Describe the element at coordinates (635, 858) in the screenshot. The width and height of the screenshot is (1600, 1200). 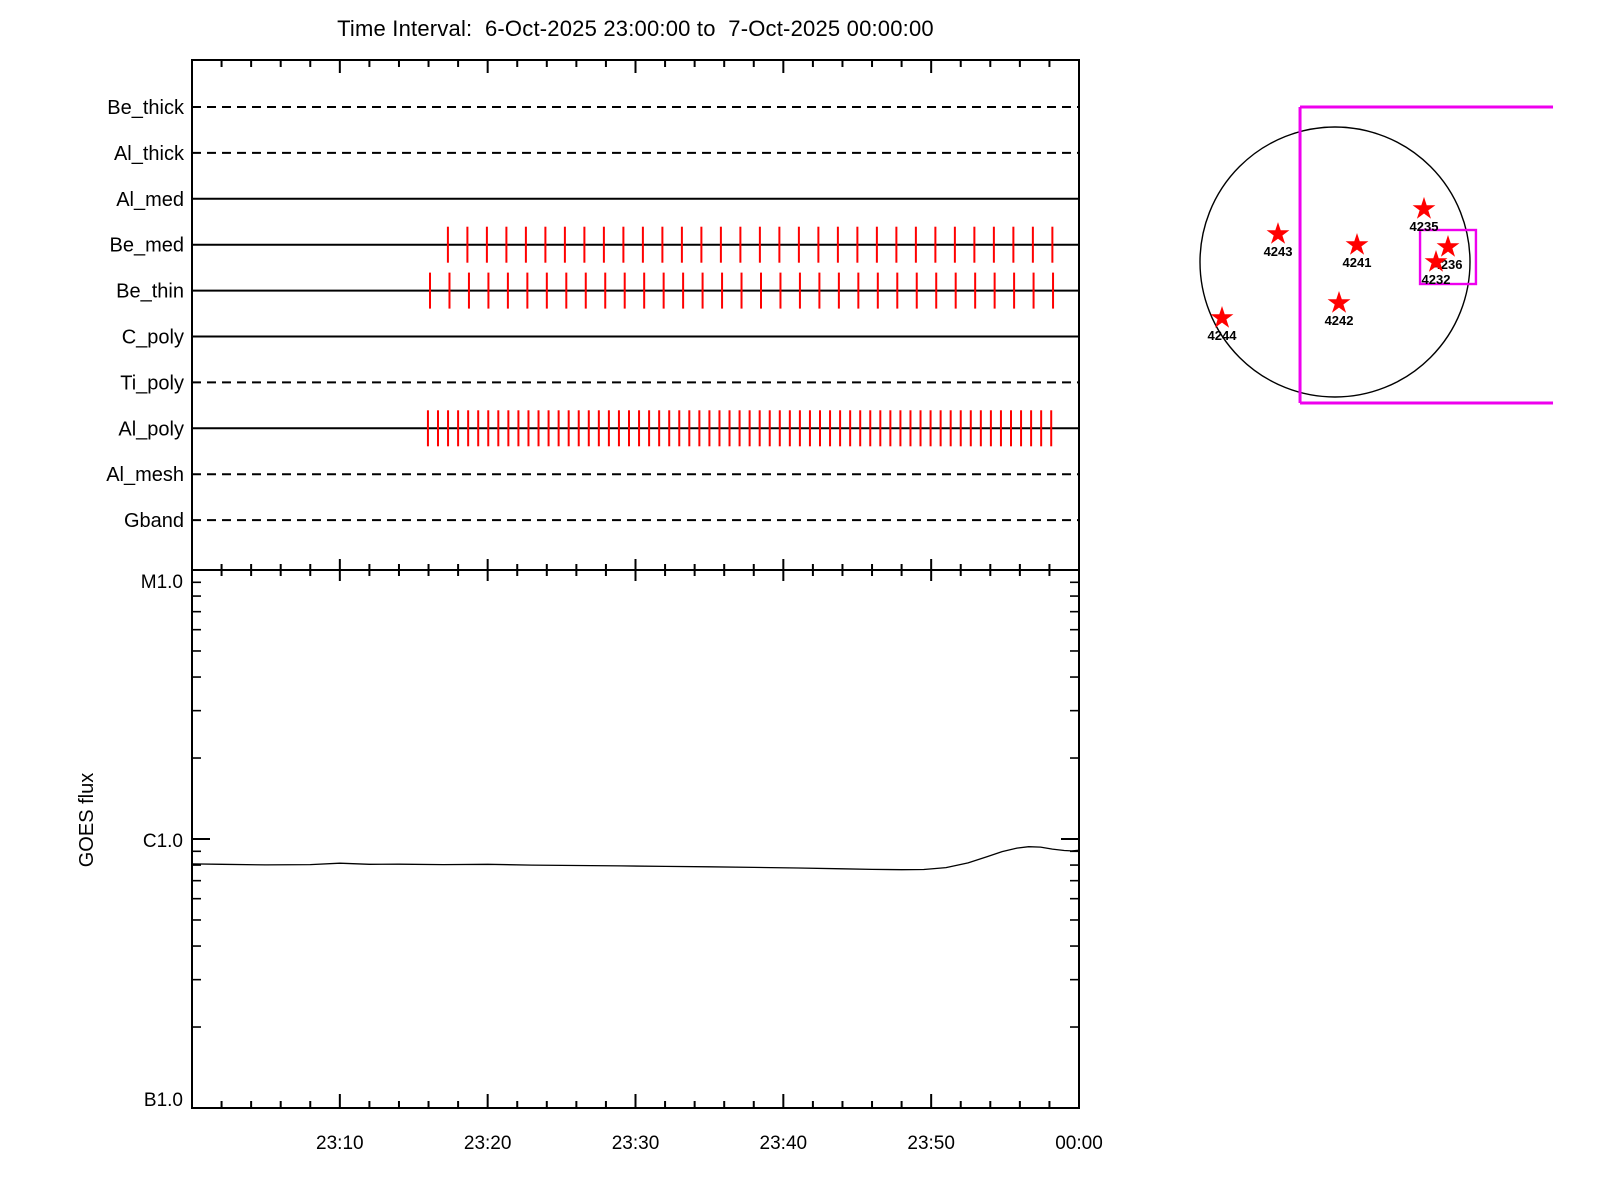
I see `goes-flux-curve` at that location.